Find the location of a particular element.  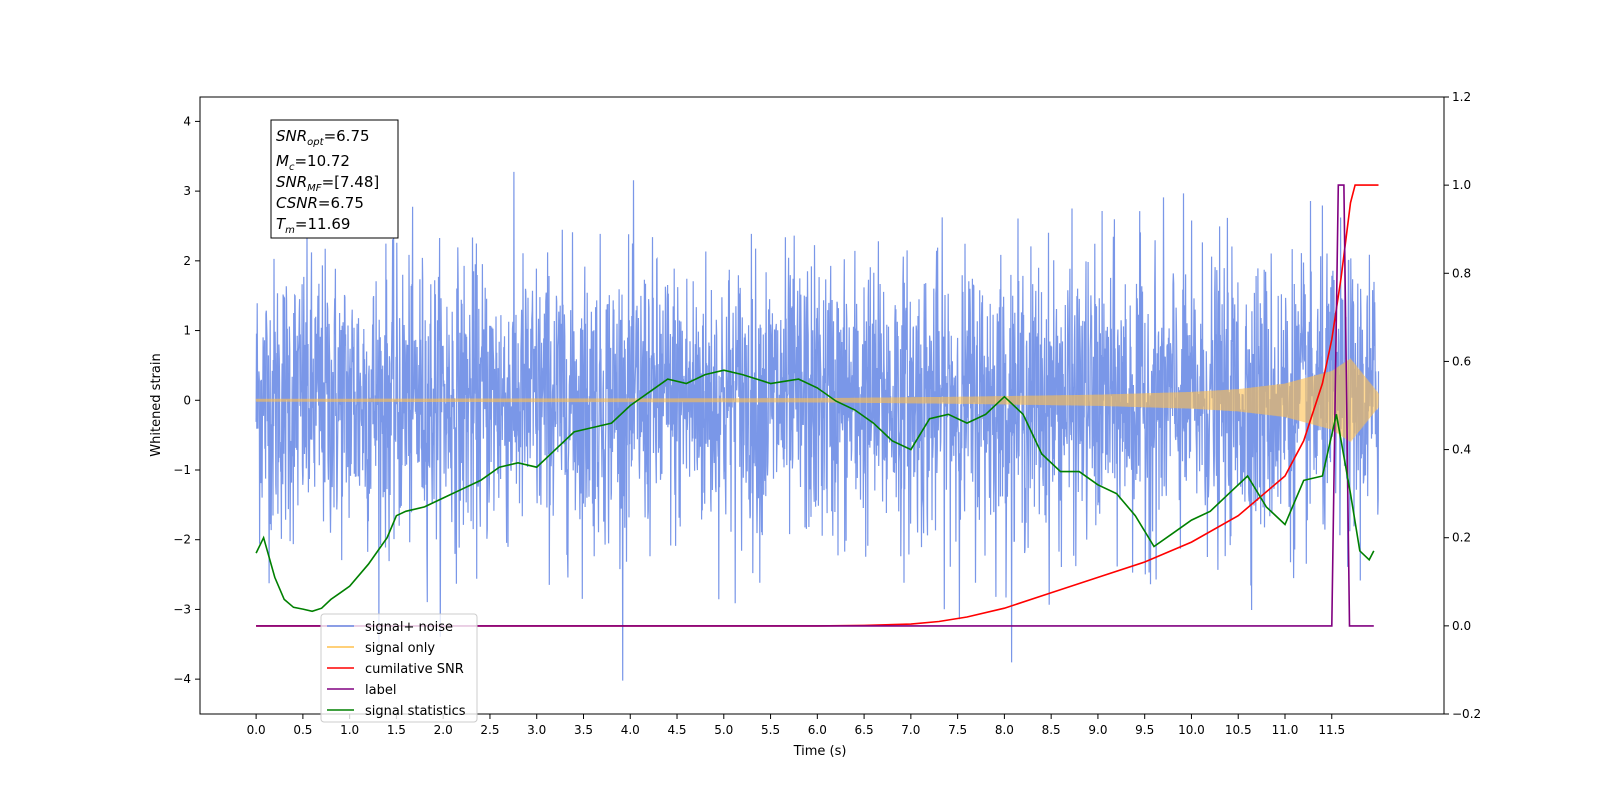

x-tick-label: 6.0 is located at coordinates (817, 730).